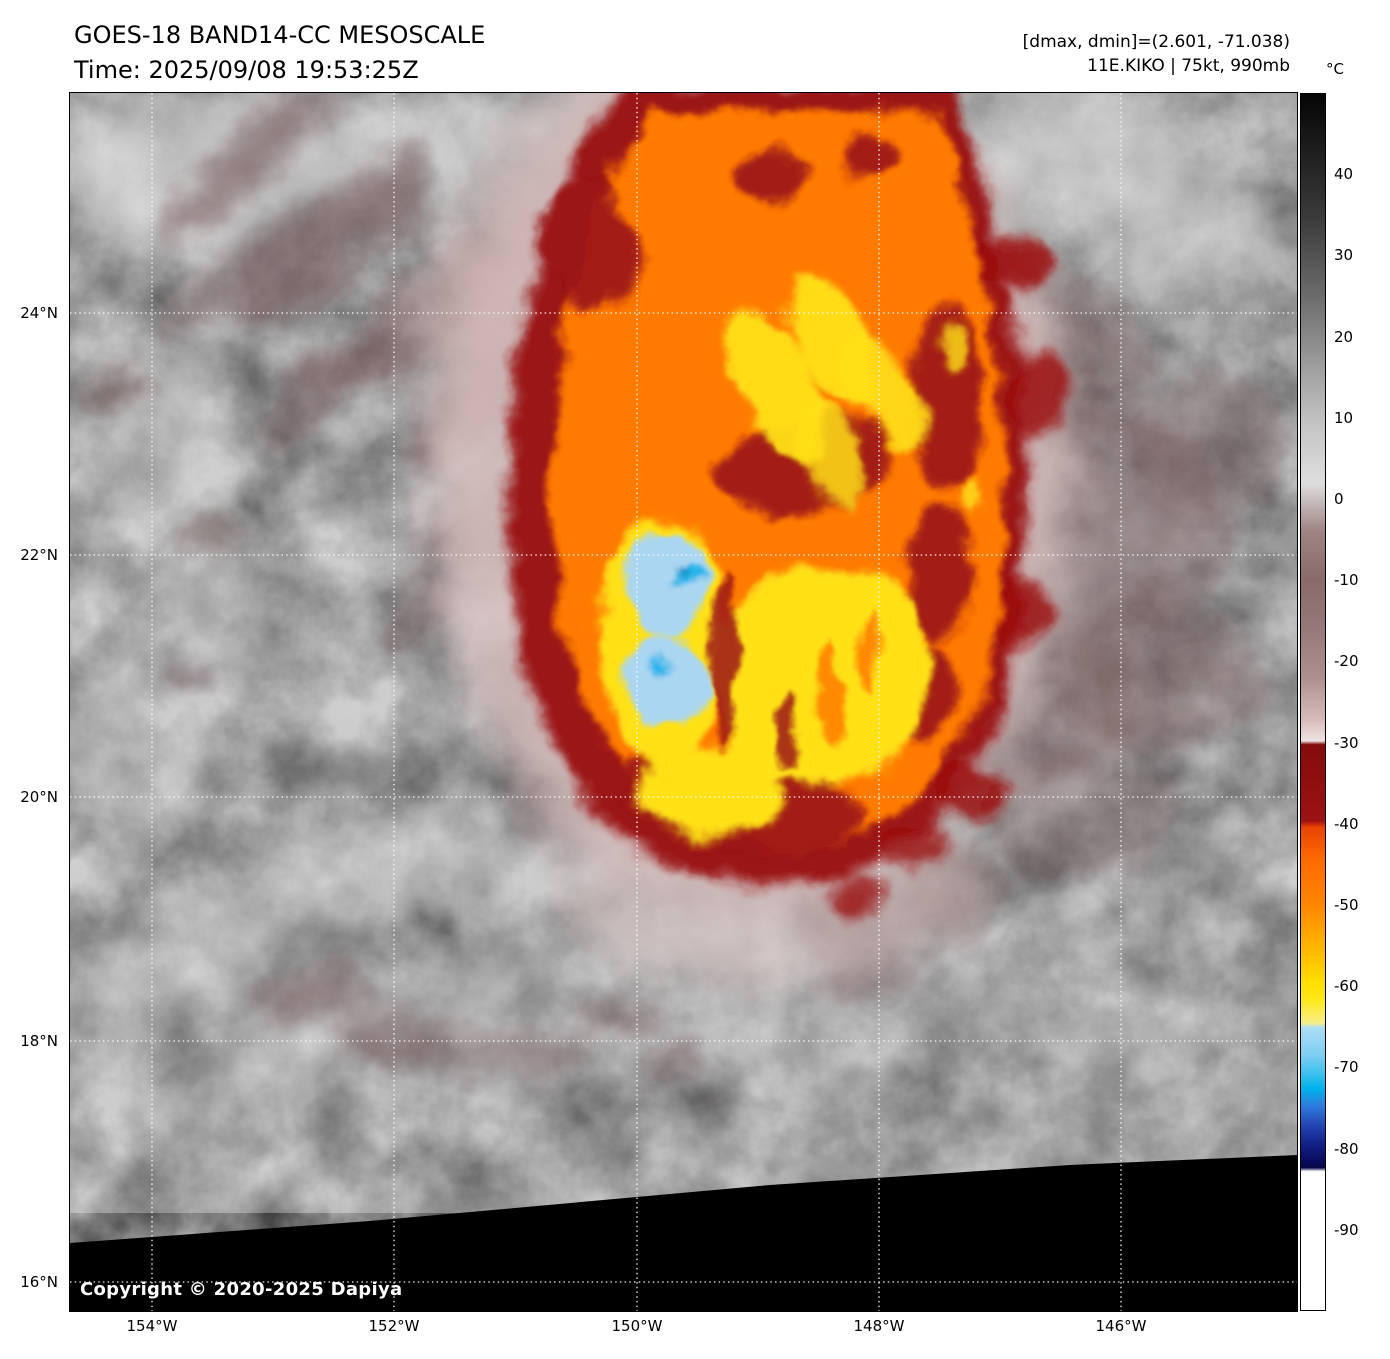 The image size is (1390, 1359). What do you see at coordinates (879, 1326) in the screenshot?
I see `lon-label: 148°W` at bounding box center [879, 1326].